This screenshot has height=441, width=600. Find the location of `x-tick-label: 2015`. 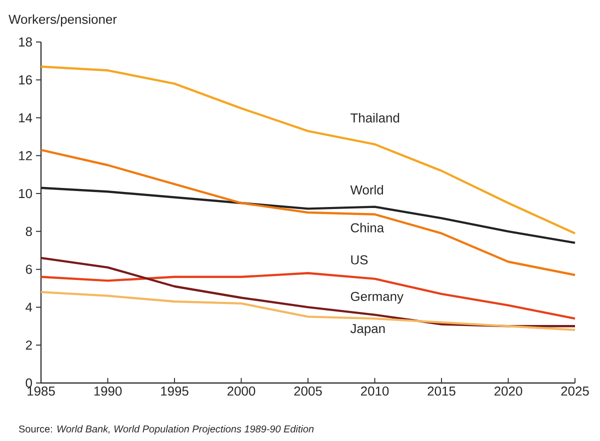

x-tick-label: 2015 is located at coordinates (442, 391).